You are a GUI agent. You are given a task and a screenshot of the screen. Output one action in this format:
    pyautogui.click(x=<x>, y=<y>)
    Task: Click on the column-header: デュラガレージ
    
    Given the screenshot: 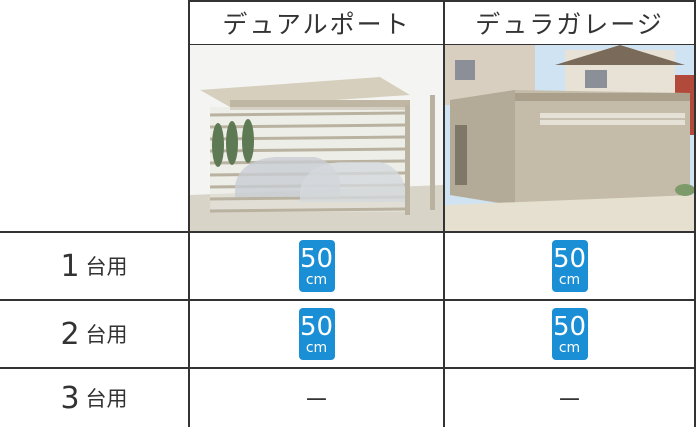 What is the action you would take?
    pyautogui.click(x=569, y=24)
    